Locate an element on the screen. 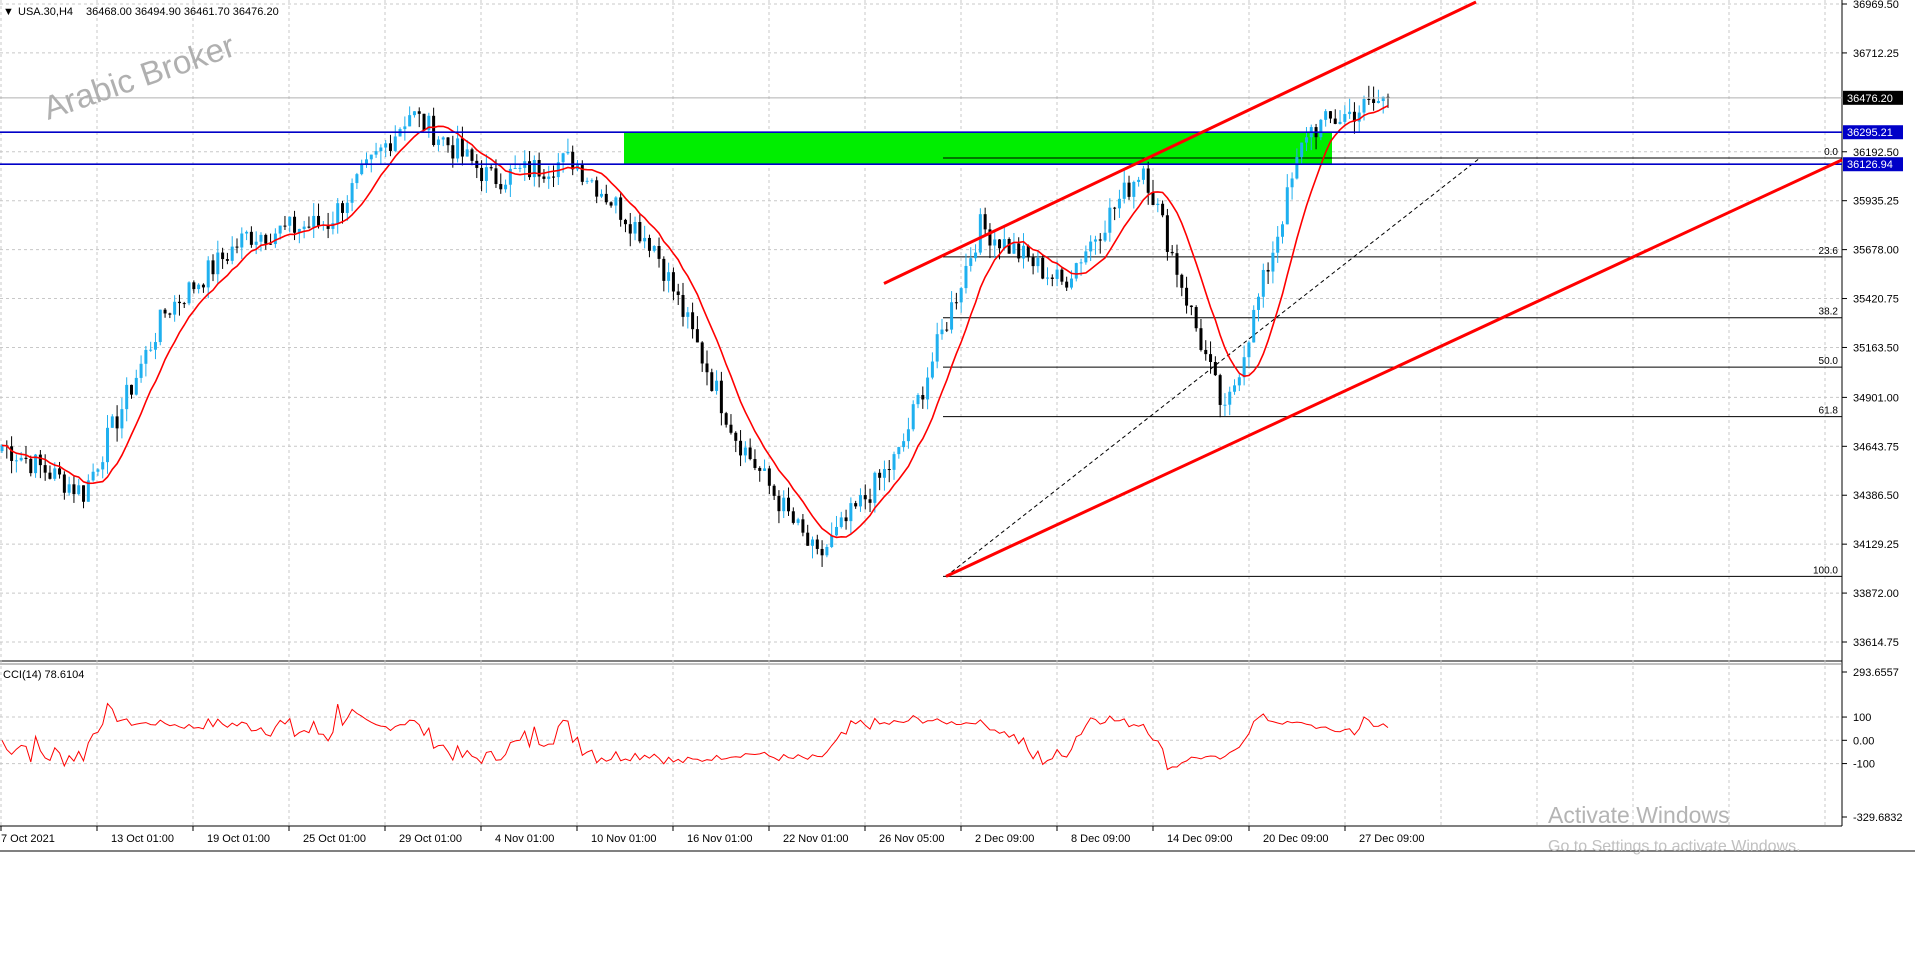 The image size is (1915, 962). price-axis-label: 35420.75 is located at coordinates (1876, 300).